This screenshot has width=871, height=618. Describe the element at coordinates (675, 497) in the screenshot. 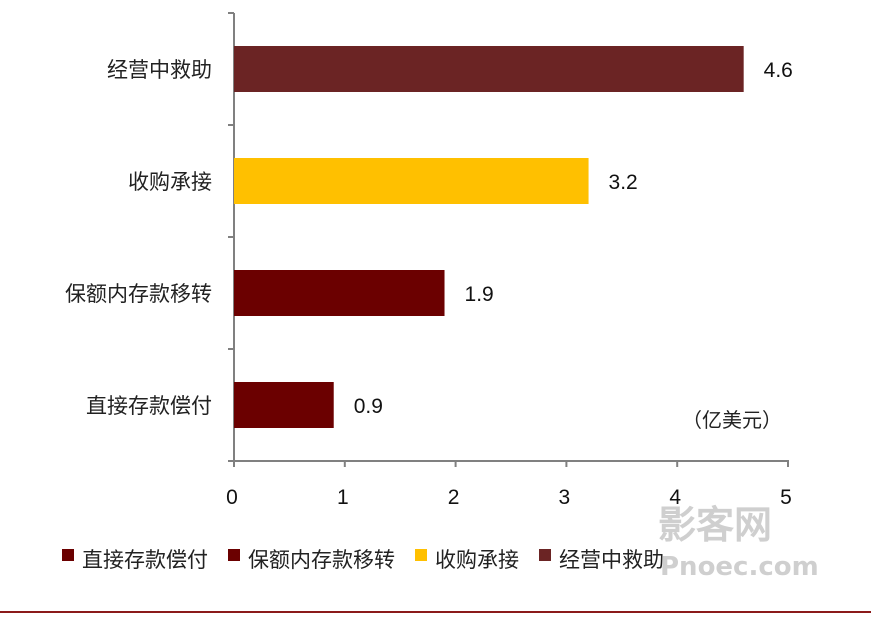

I see `x-tick-label: 4` at that location.